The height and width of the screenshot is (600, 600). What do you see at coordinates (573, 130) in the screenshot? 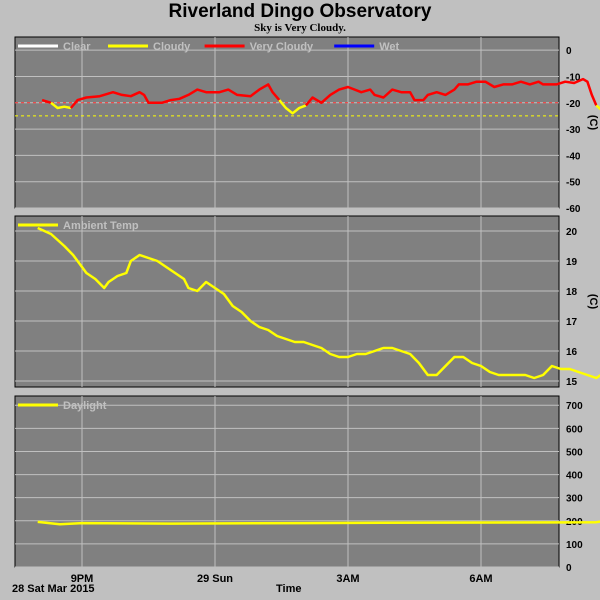
I see `sky-ytick-label: -30` at bounding box center [573, 130].